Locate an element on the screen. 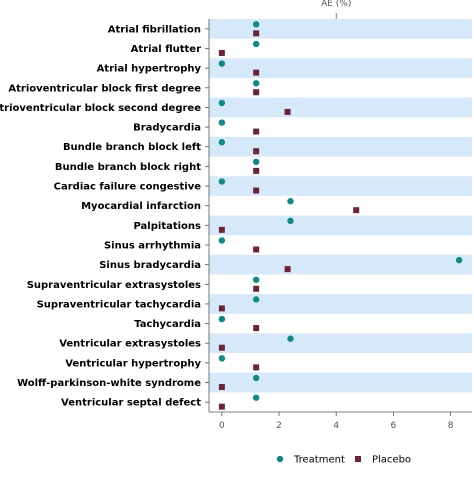 This screenshot has height=479, width=474. x-tick-label: 2 is located at coordinates (279, 426).